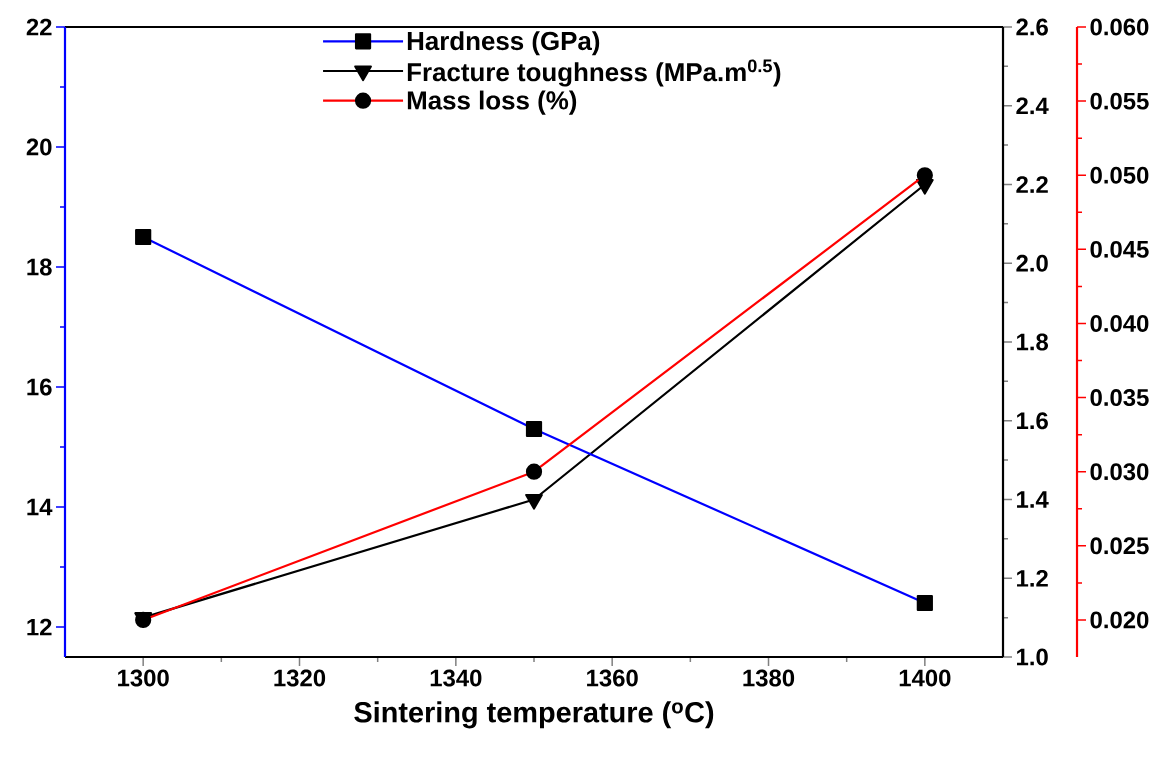 The image size is (1174, 769). Describe the element at coordinates (1119, 398) in the screenshot. I see `y3-tick-label: 0.035` at that location.